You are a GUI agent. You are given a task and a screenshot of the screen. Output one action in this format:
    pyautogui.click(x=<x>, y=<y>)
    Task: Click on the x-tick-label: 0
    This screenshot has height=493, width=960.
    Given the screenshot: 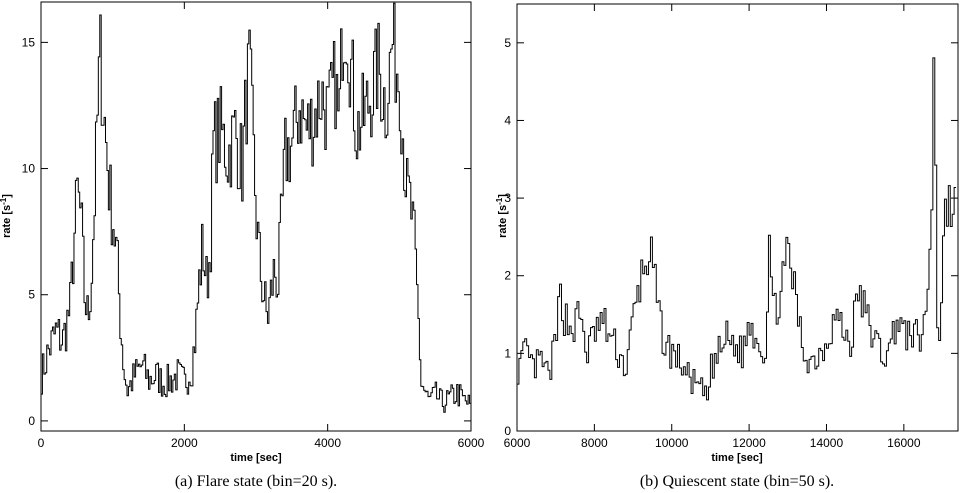 What is the action you would take?
    pyautogui.click(x=41, y=443)
    